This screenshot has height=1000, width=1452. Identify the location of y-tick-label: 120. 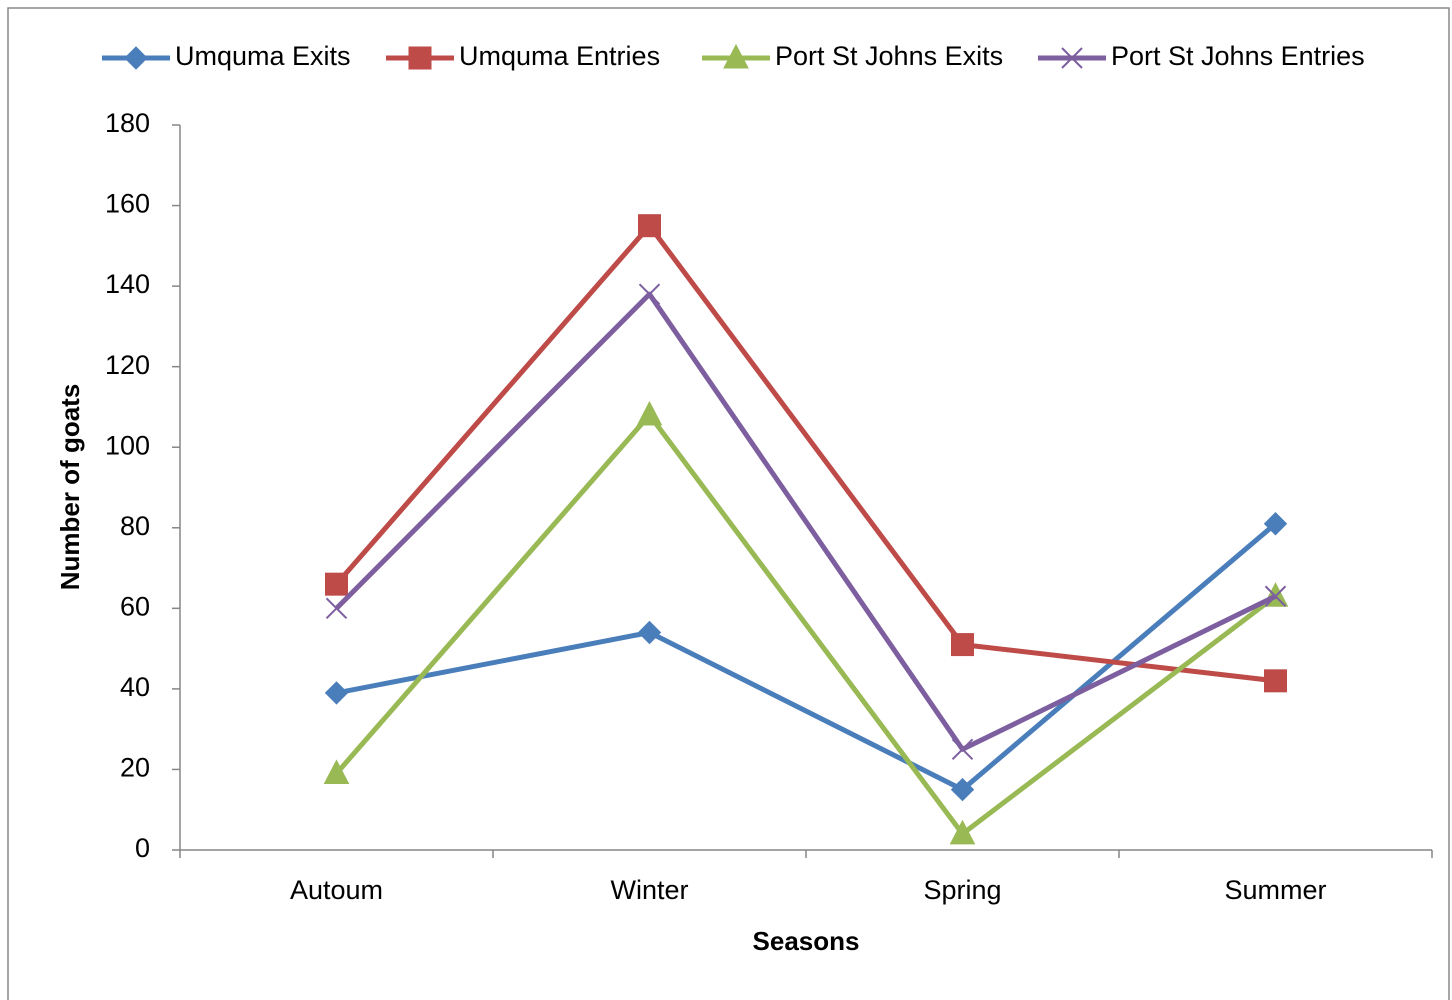
(127, 365).